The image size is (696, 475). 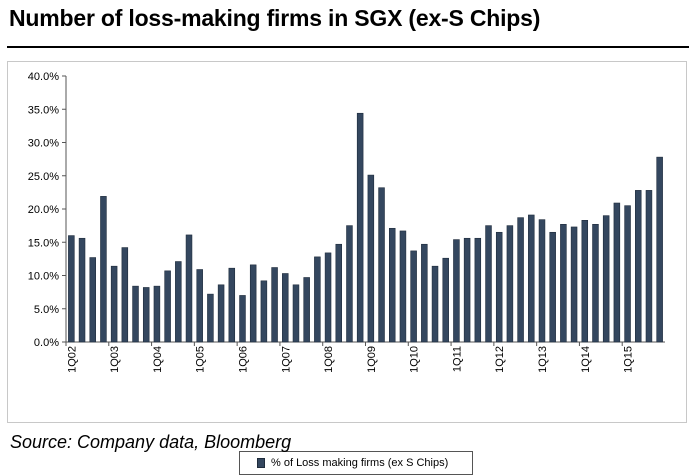 What do you see at coordinates (348, 47) in the screenshot?
I see `title-underline` at bounding box center [348, 47].